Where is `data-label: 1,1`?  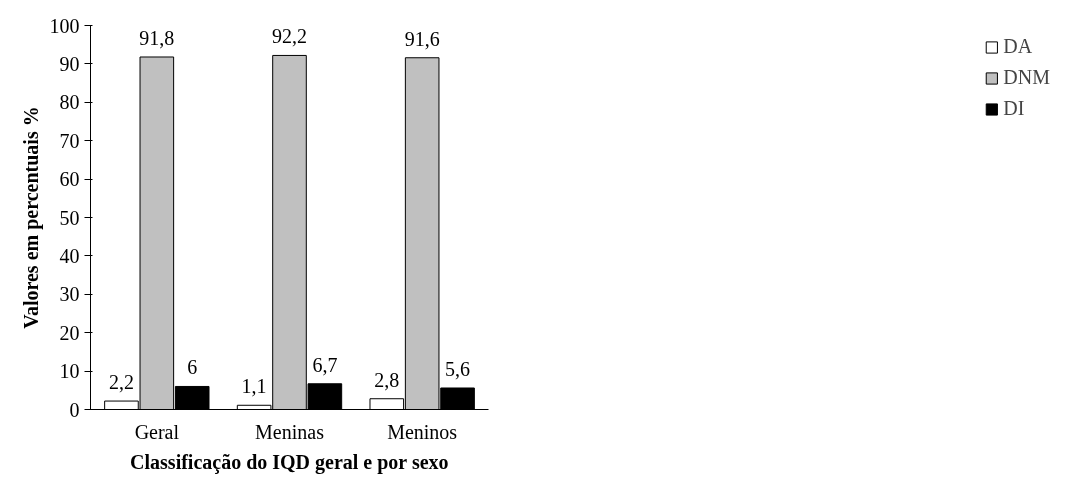 data-label: 1,1 is located at coordinates (254, 386).